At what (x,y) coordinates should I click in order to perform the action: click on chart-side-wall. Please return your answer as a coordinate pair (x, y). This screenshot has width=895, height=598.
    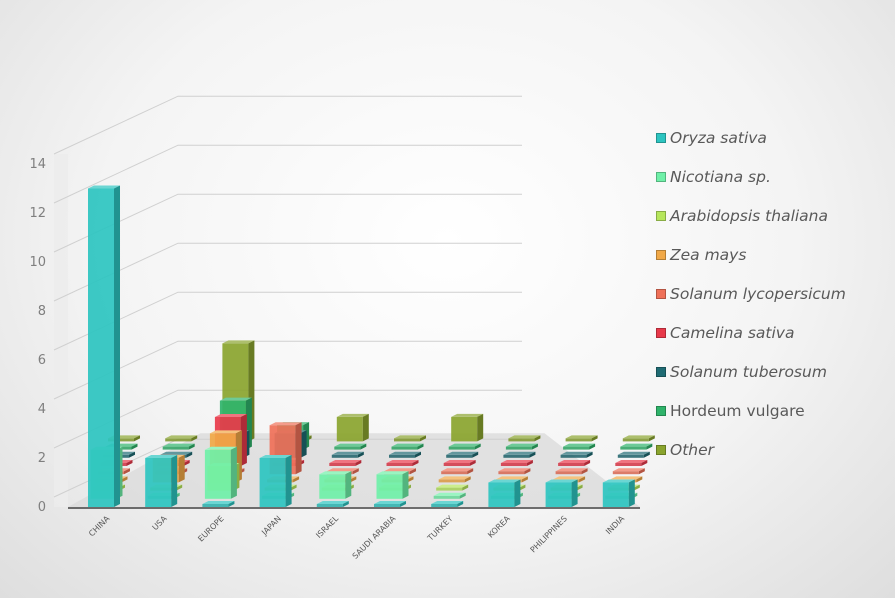
    Looking at the image, I should click on (61, 330).